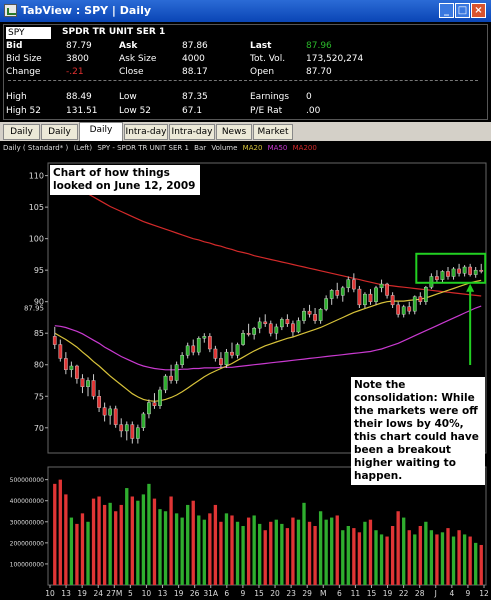  I want to click on tab-intraday-1: Intra-day, so click(146, 132).